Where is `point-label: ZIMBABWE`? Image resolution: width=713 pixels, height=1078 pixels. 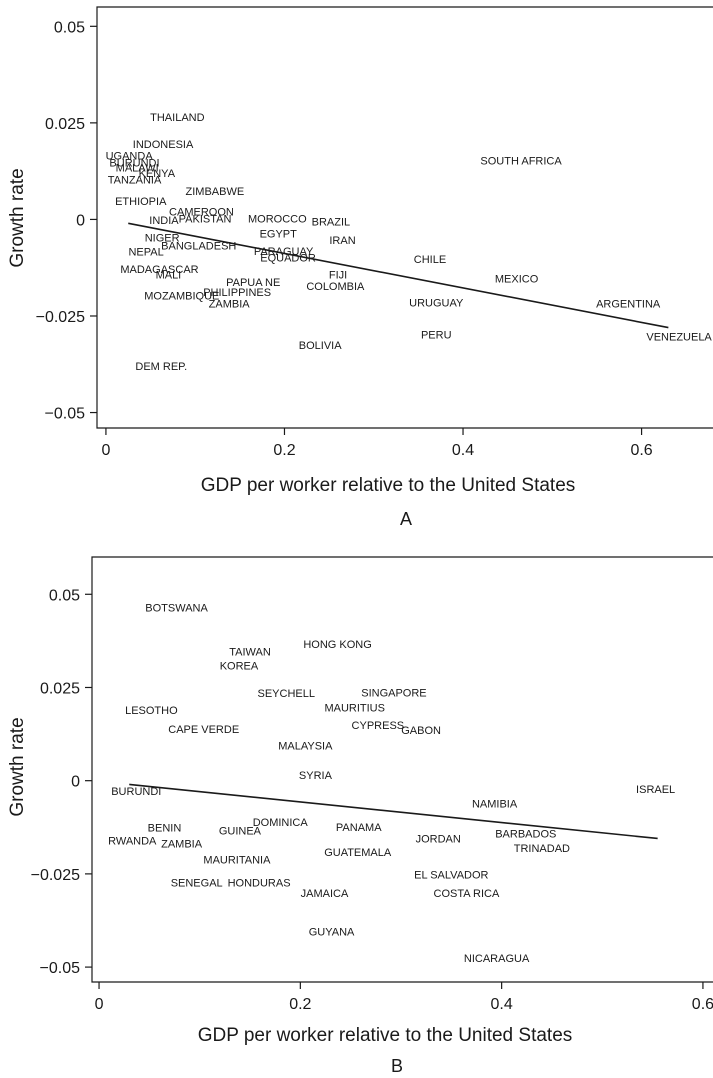
point-label: ZIMBABWE is located at coordinates (215, 192).